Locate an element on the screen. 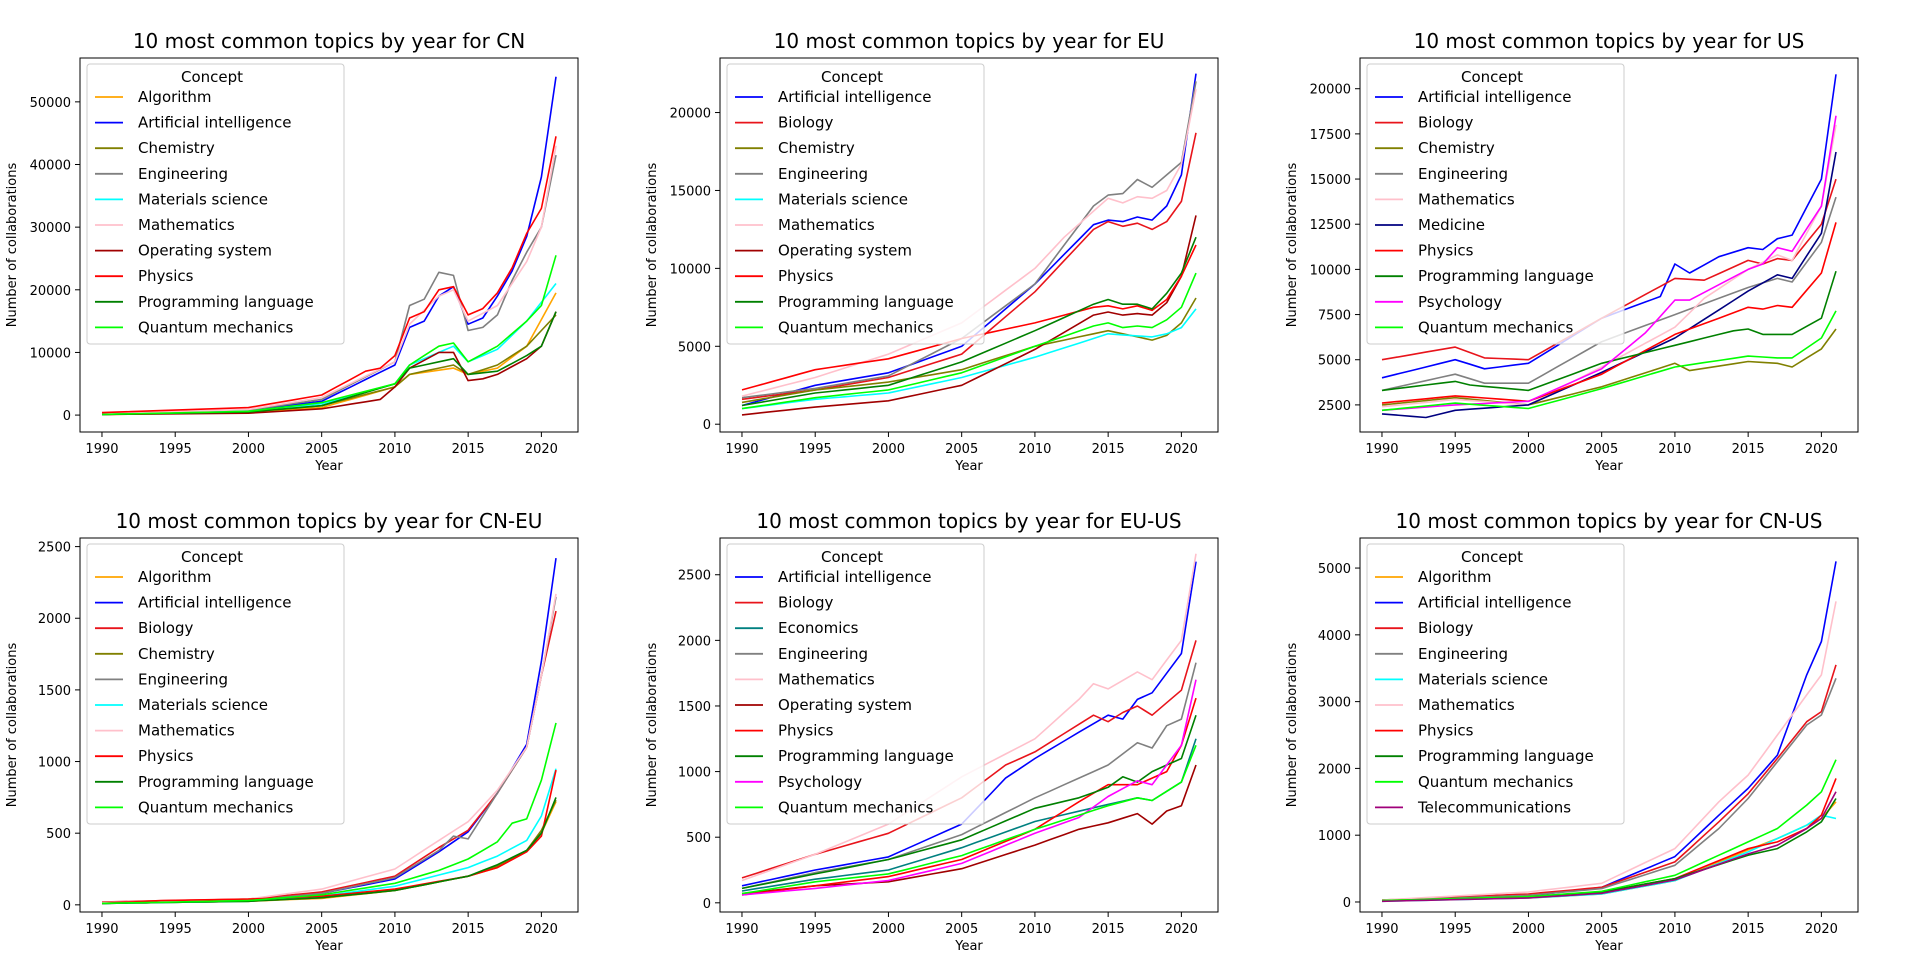 The image size is (1920, 960). y-tick-label: 20000 is located at coordinates (1330, 90).